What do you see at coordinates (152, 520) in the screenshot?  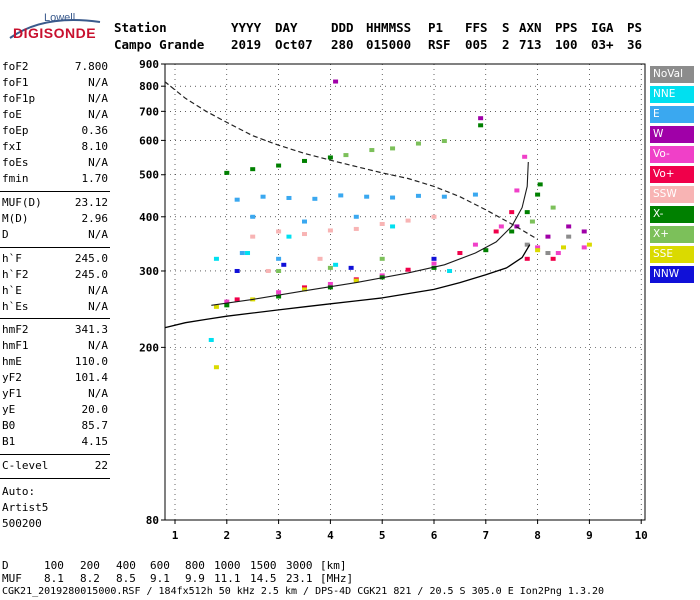 I see `y-tick-label: 80` at bounding box center [152, 520].